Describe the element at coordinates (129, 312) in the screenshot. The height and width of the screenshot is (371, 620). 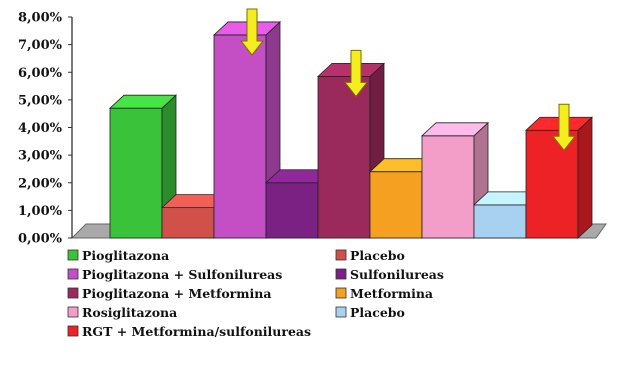
I see `legend-label: Rosiglitazona` at that location.